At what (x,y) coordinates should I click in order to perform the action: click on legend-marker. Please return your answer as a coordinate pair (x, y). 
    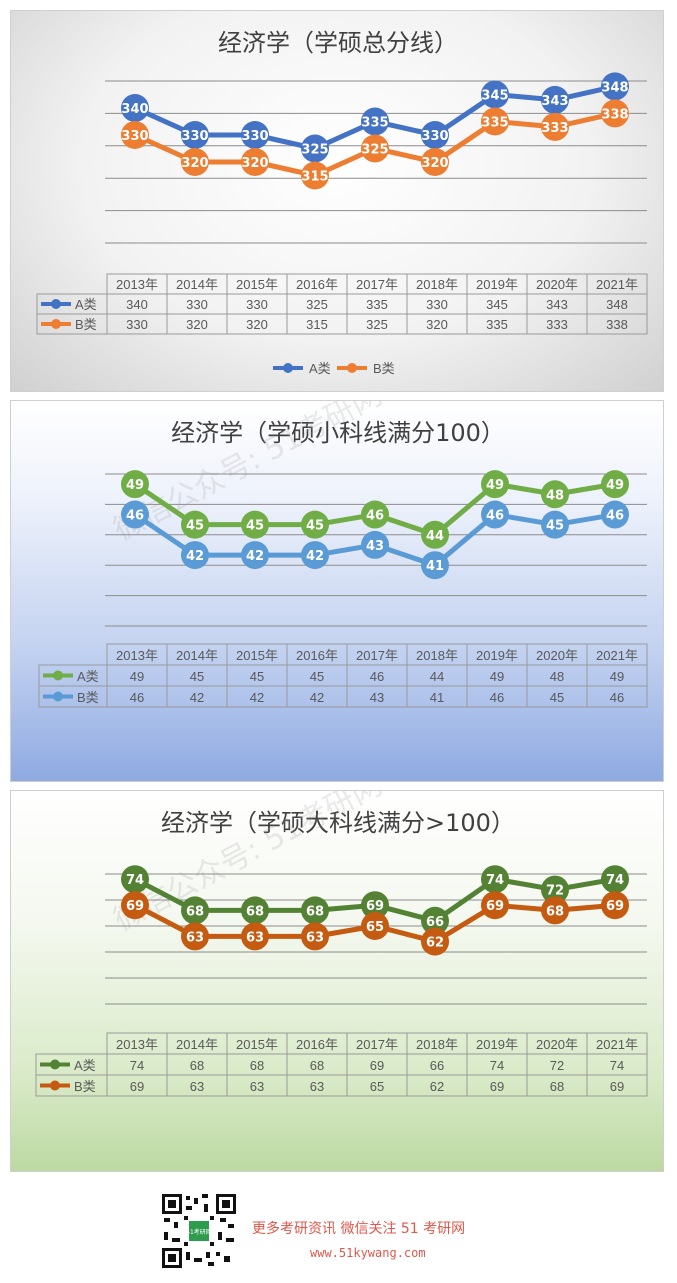
    Looking at the image, I should click on (288, 368).